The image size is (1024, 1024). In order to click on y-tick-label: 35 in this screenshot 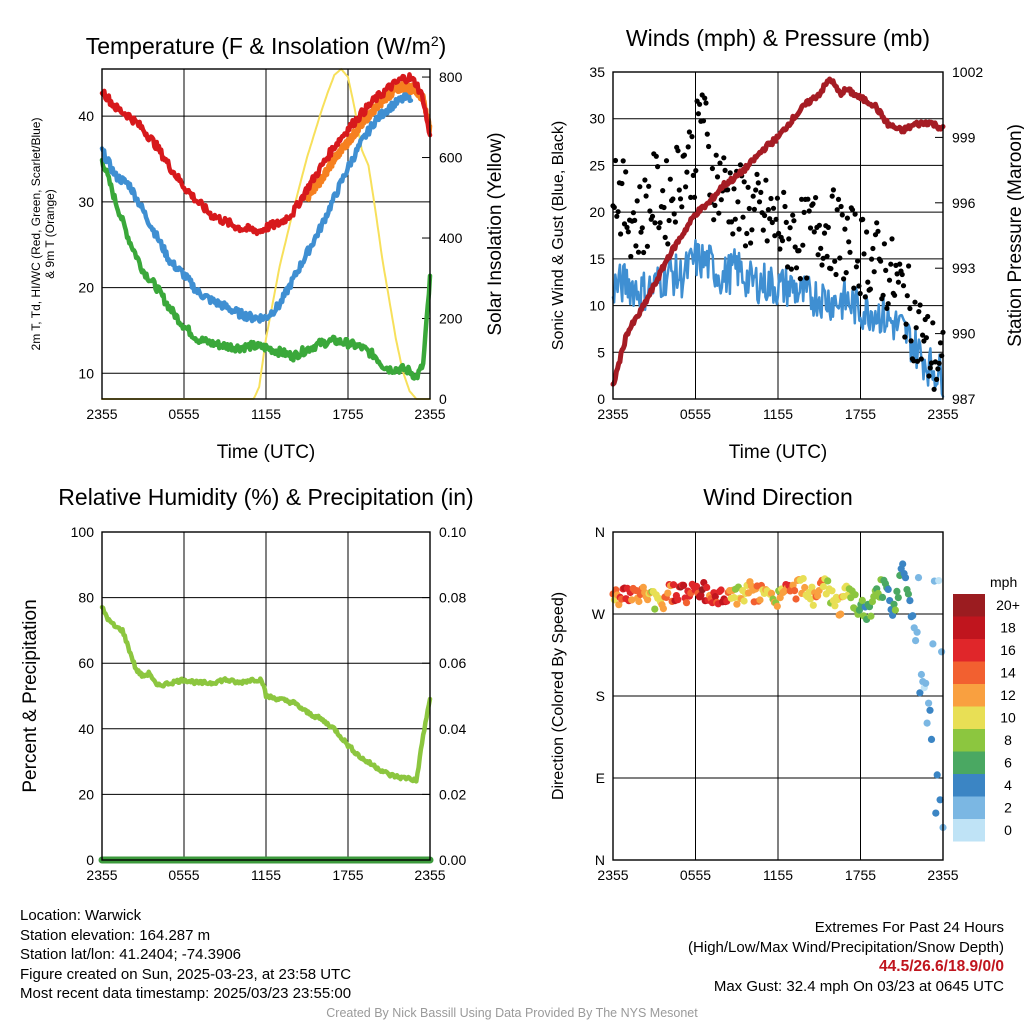, I will do `click(597, 72)`.